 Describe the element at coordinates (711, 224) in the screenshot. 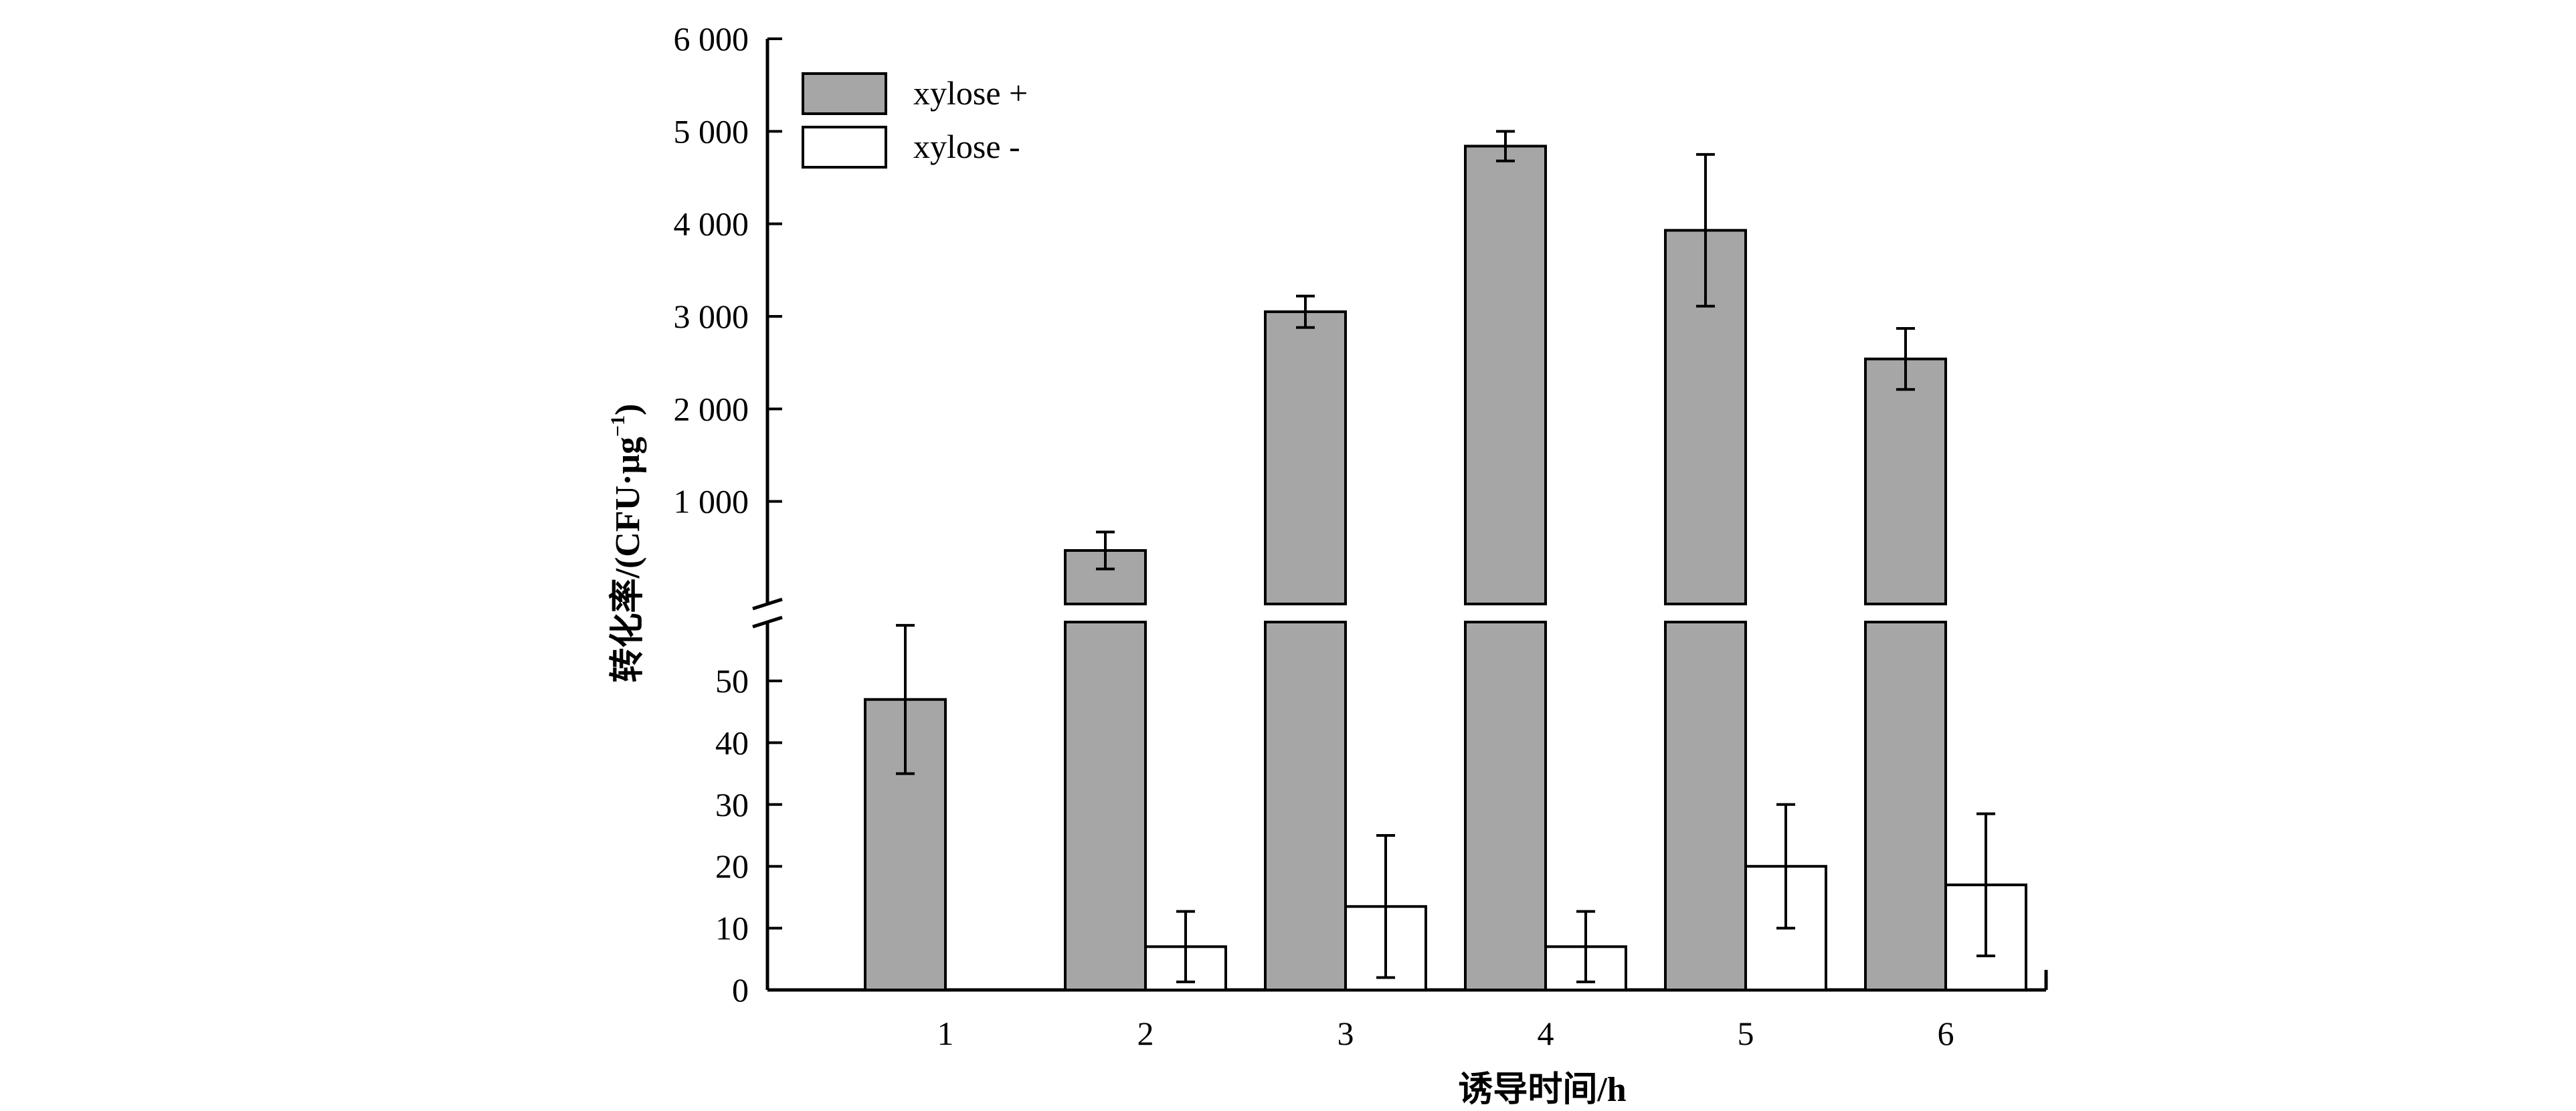

I see `y-tick-label-upper: 4 000` at that location.